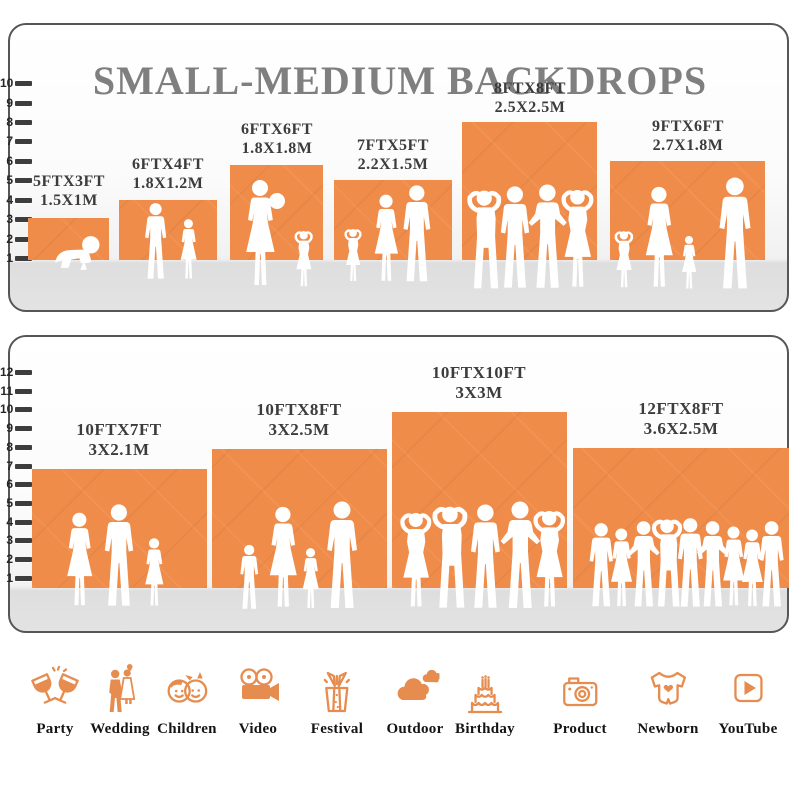  Describe the element at coordinates (480, 555) in the screenshot. I see `figures-five-adults` at that location.